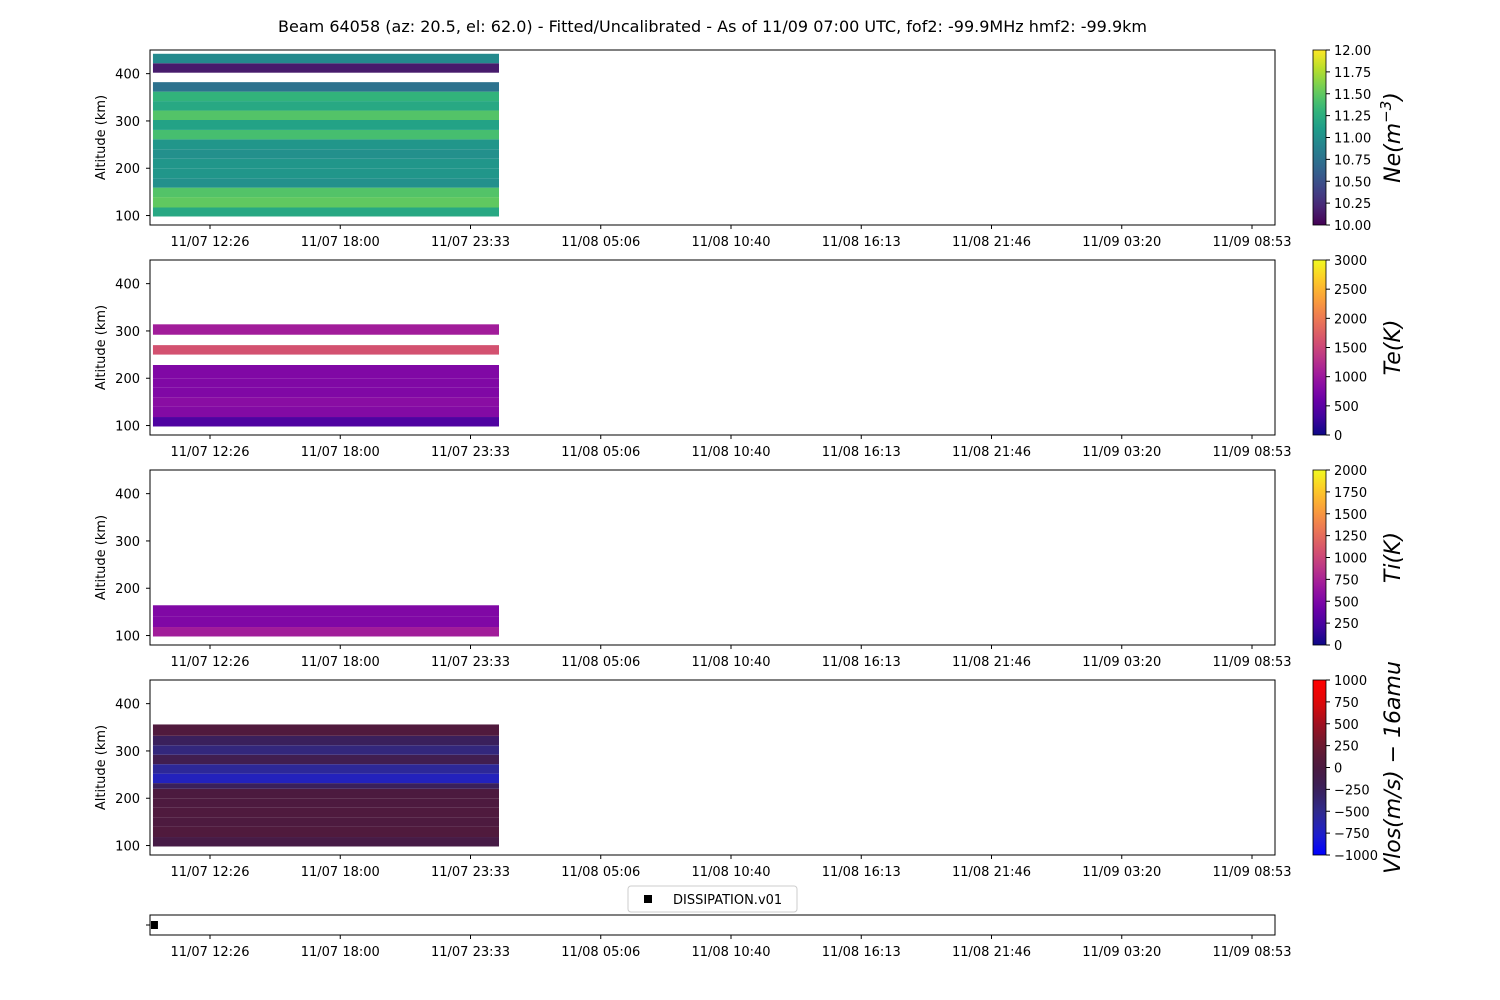 Image resolution: width=1500 pixels, height=1000 pixels. Describe the element at coordinates (154, 925) in the screenshot. I see `data-point` at that location.